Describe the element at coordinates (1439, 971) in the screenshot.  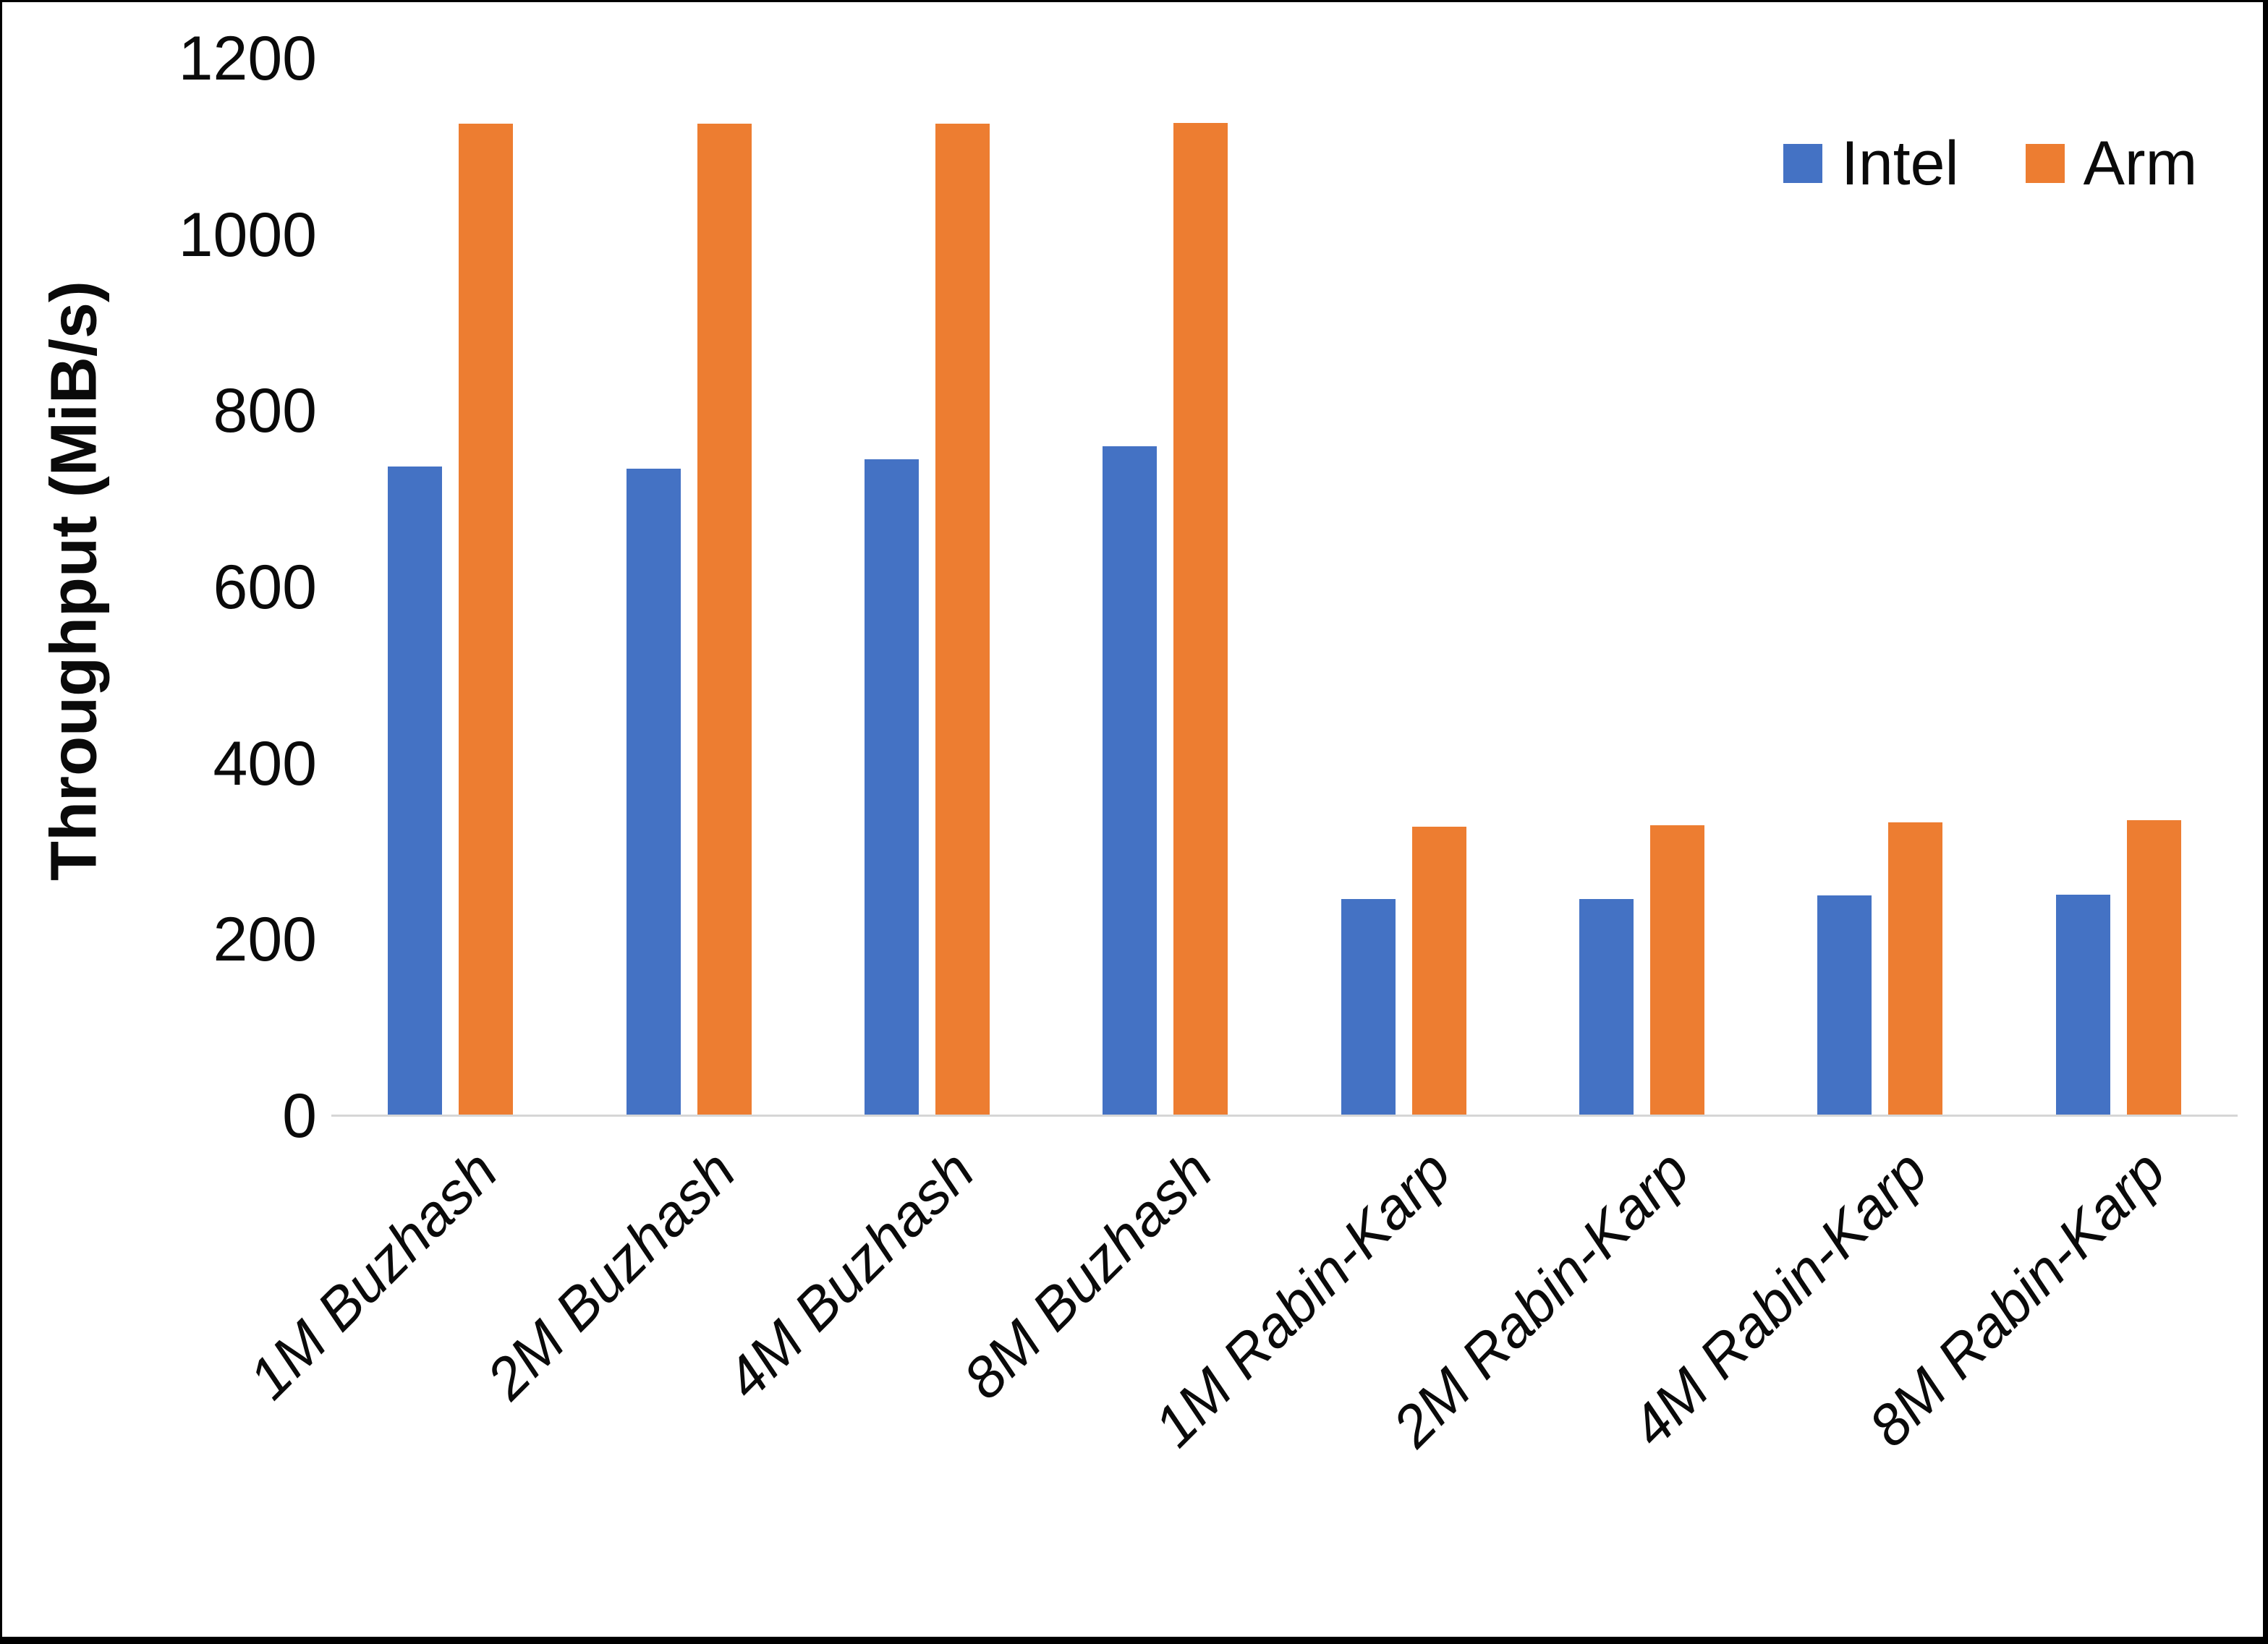
I see `bar-arm-1m-rabin-karp` at that location.